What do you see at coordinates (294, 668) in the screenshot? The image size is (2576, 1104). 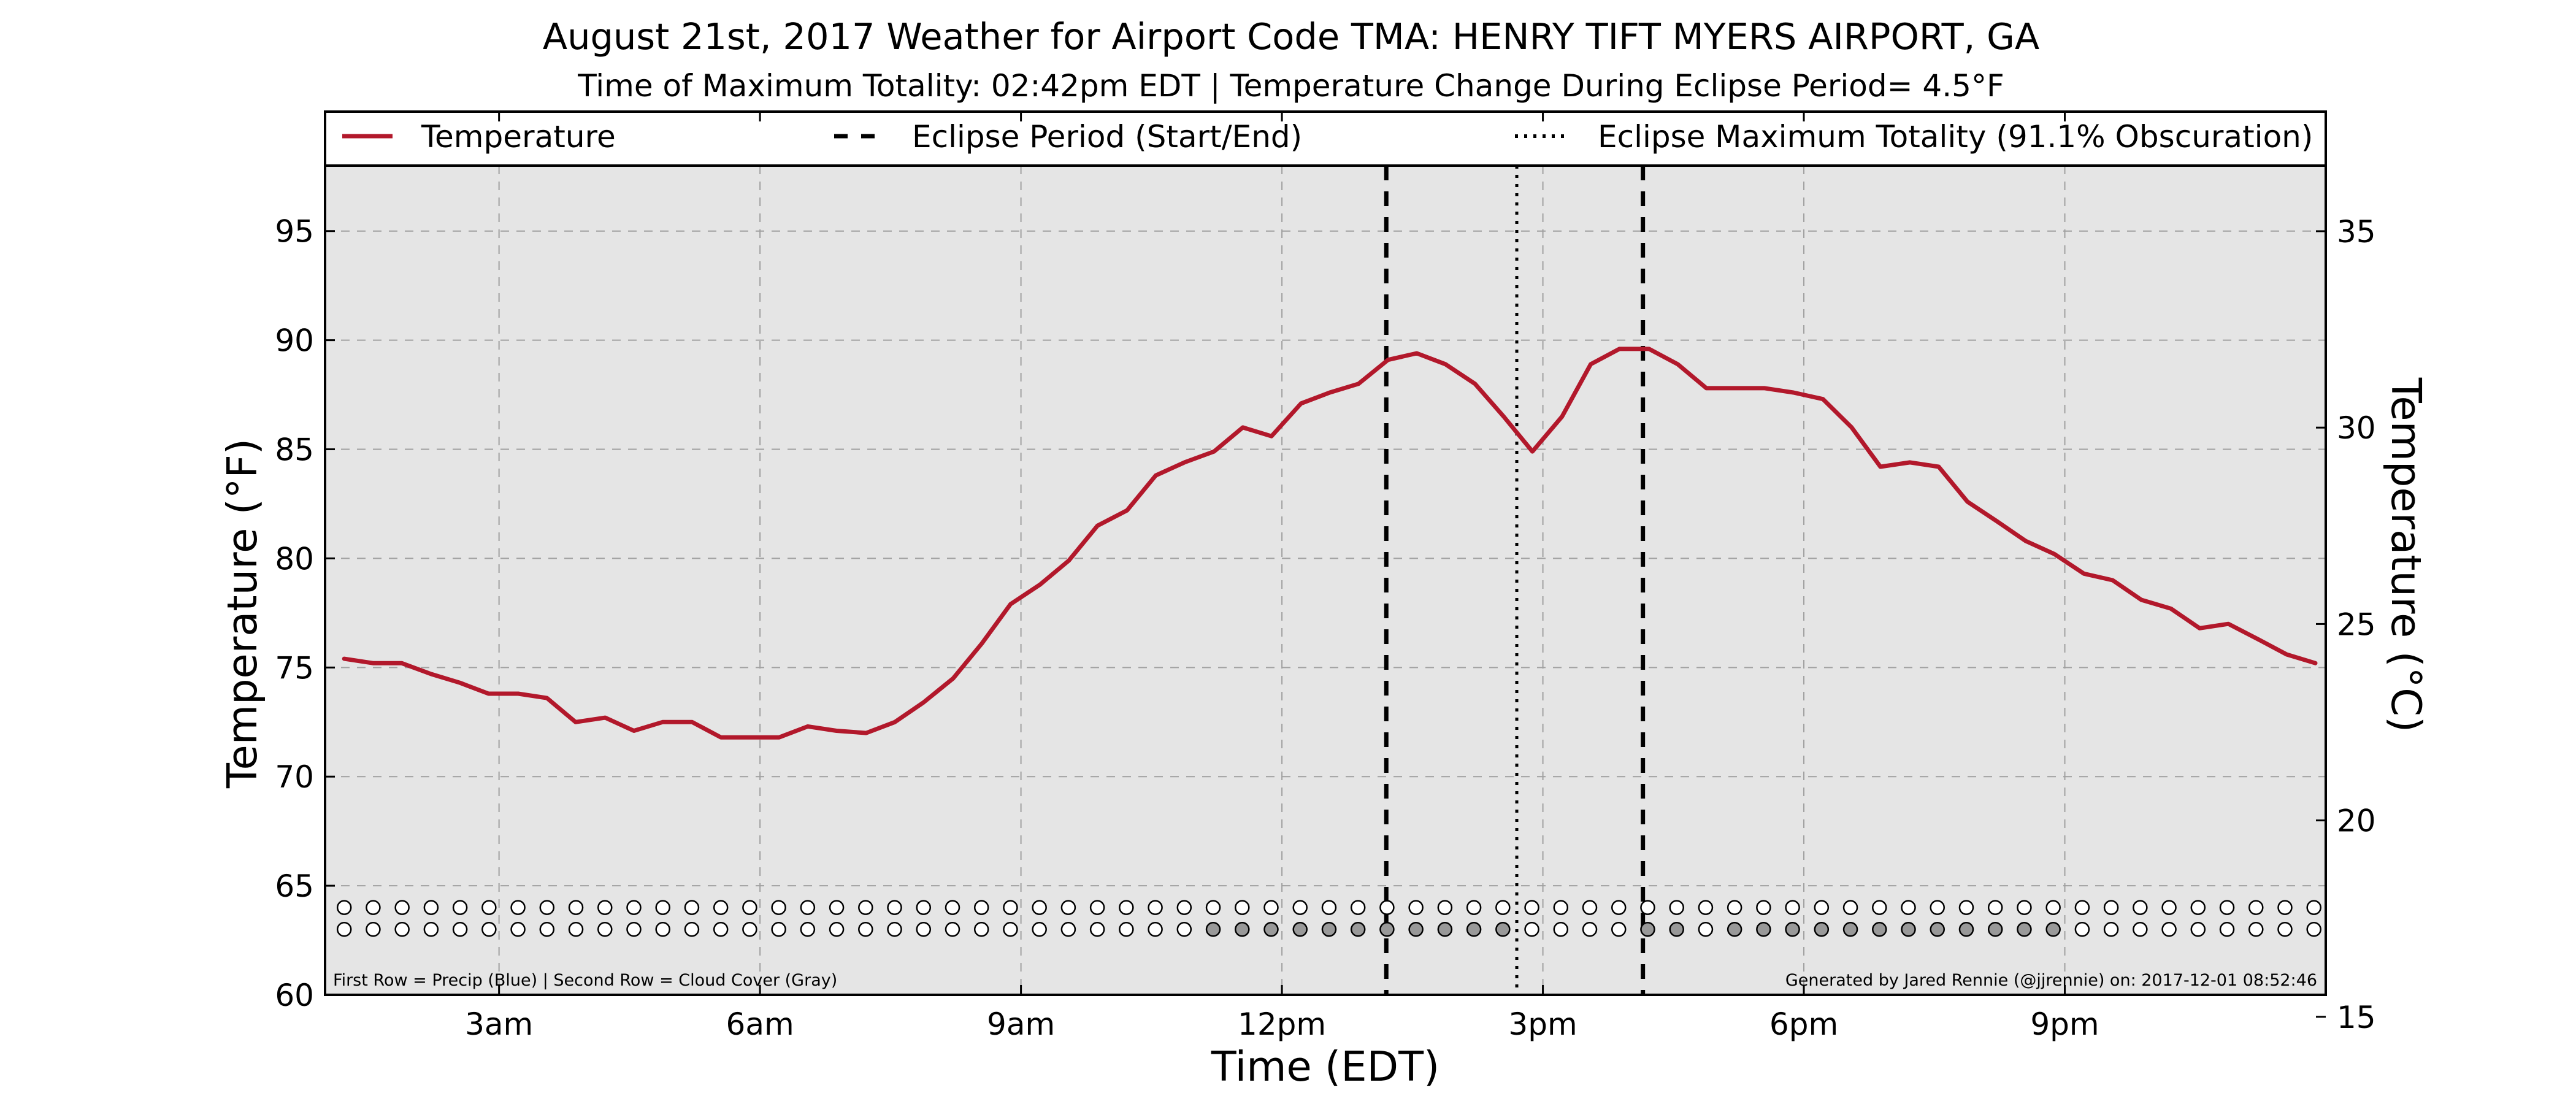 I see `y-tick-label: 75` at bounding box center [294, 668].